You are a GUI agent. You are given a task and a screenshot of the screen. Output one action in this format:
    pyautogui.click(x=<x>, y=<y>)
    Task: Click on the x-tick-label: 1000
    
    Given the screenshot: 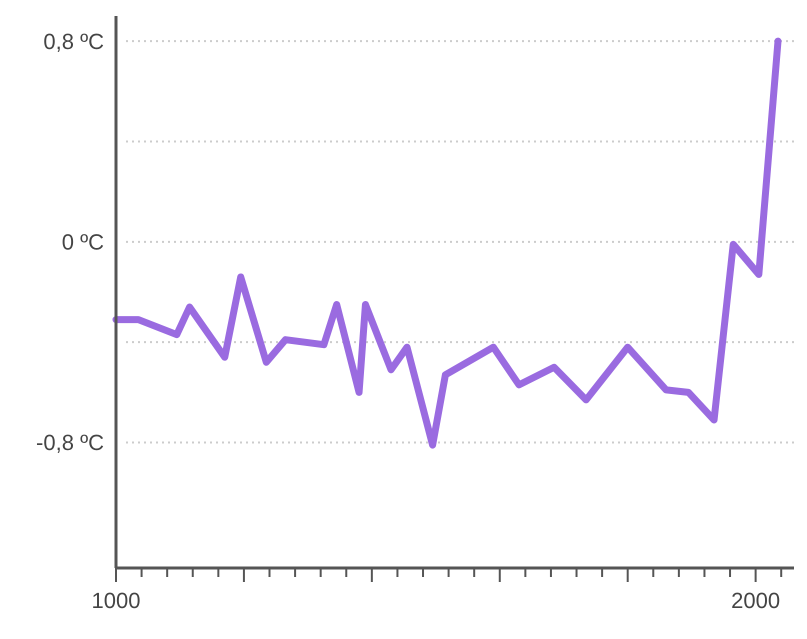 What is the action you would take?
    pyautogui.click(x=116, y=600)
    